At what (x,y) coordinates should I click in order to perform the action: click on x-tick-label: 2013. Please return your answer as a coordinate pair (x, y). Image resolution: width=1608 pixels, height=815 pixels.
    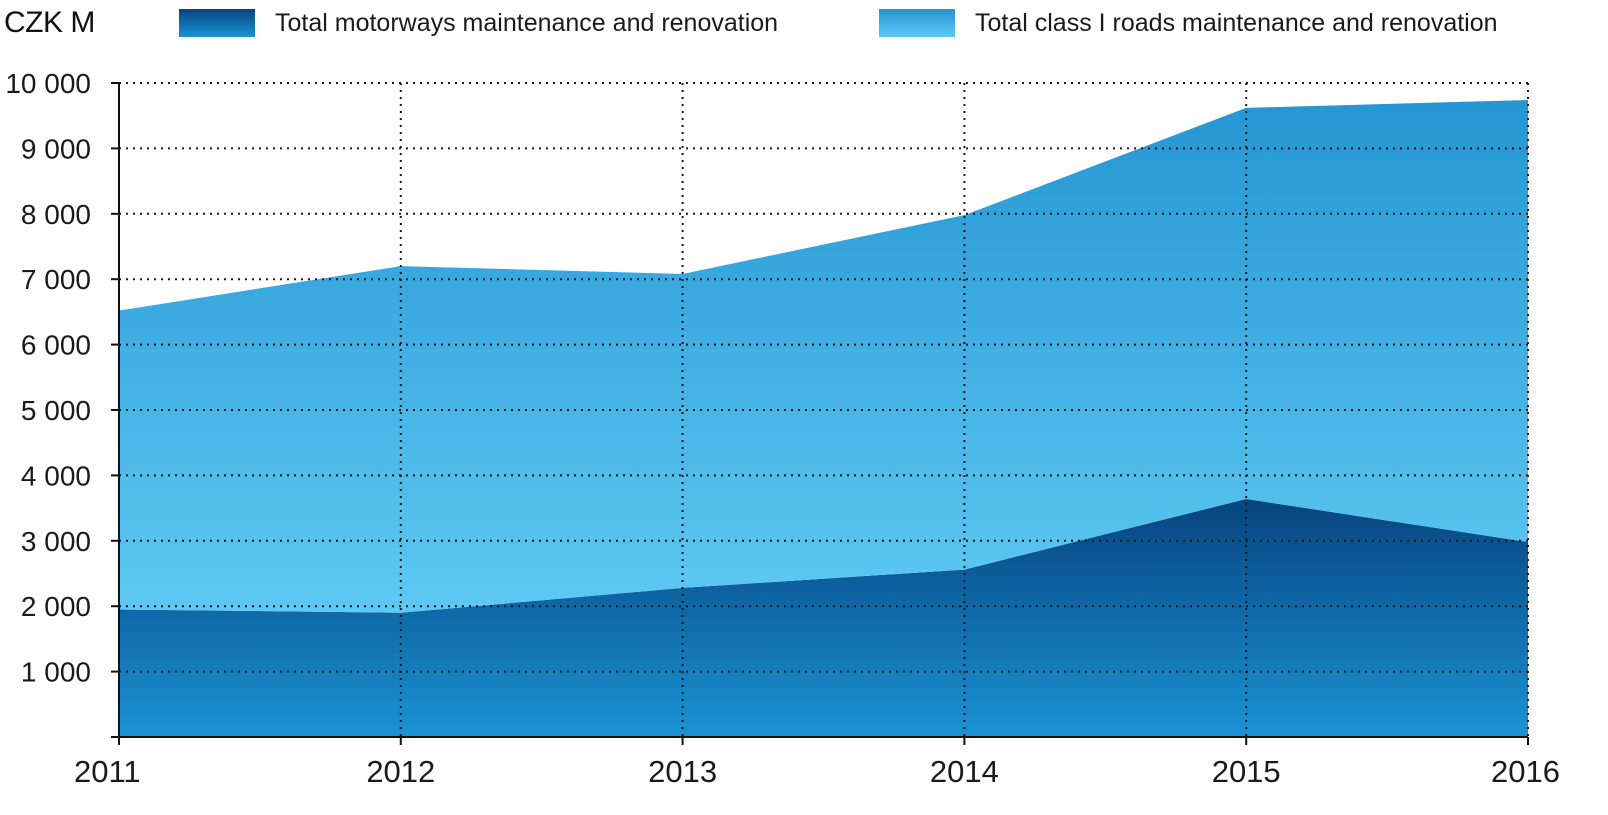
    Looking at the image, I should click on (682, 771).